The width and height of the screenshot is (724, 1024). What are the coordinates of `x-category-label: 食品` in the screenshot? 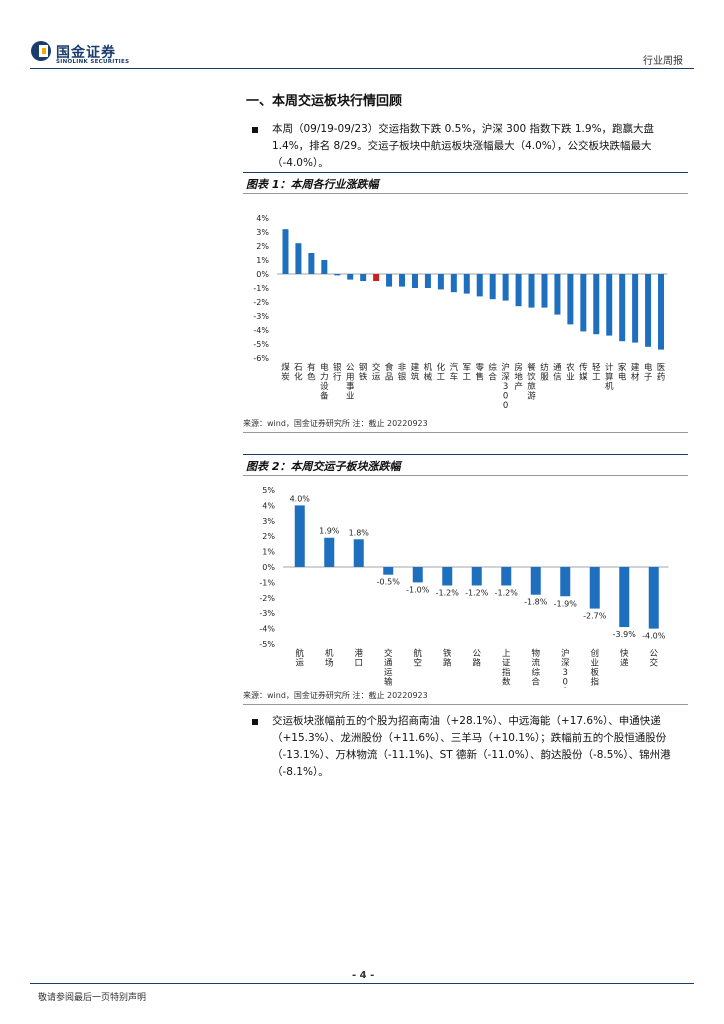 It's located at (389, 372).